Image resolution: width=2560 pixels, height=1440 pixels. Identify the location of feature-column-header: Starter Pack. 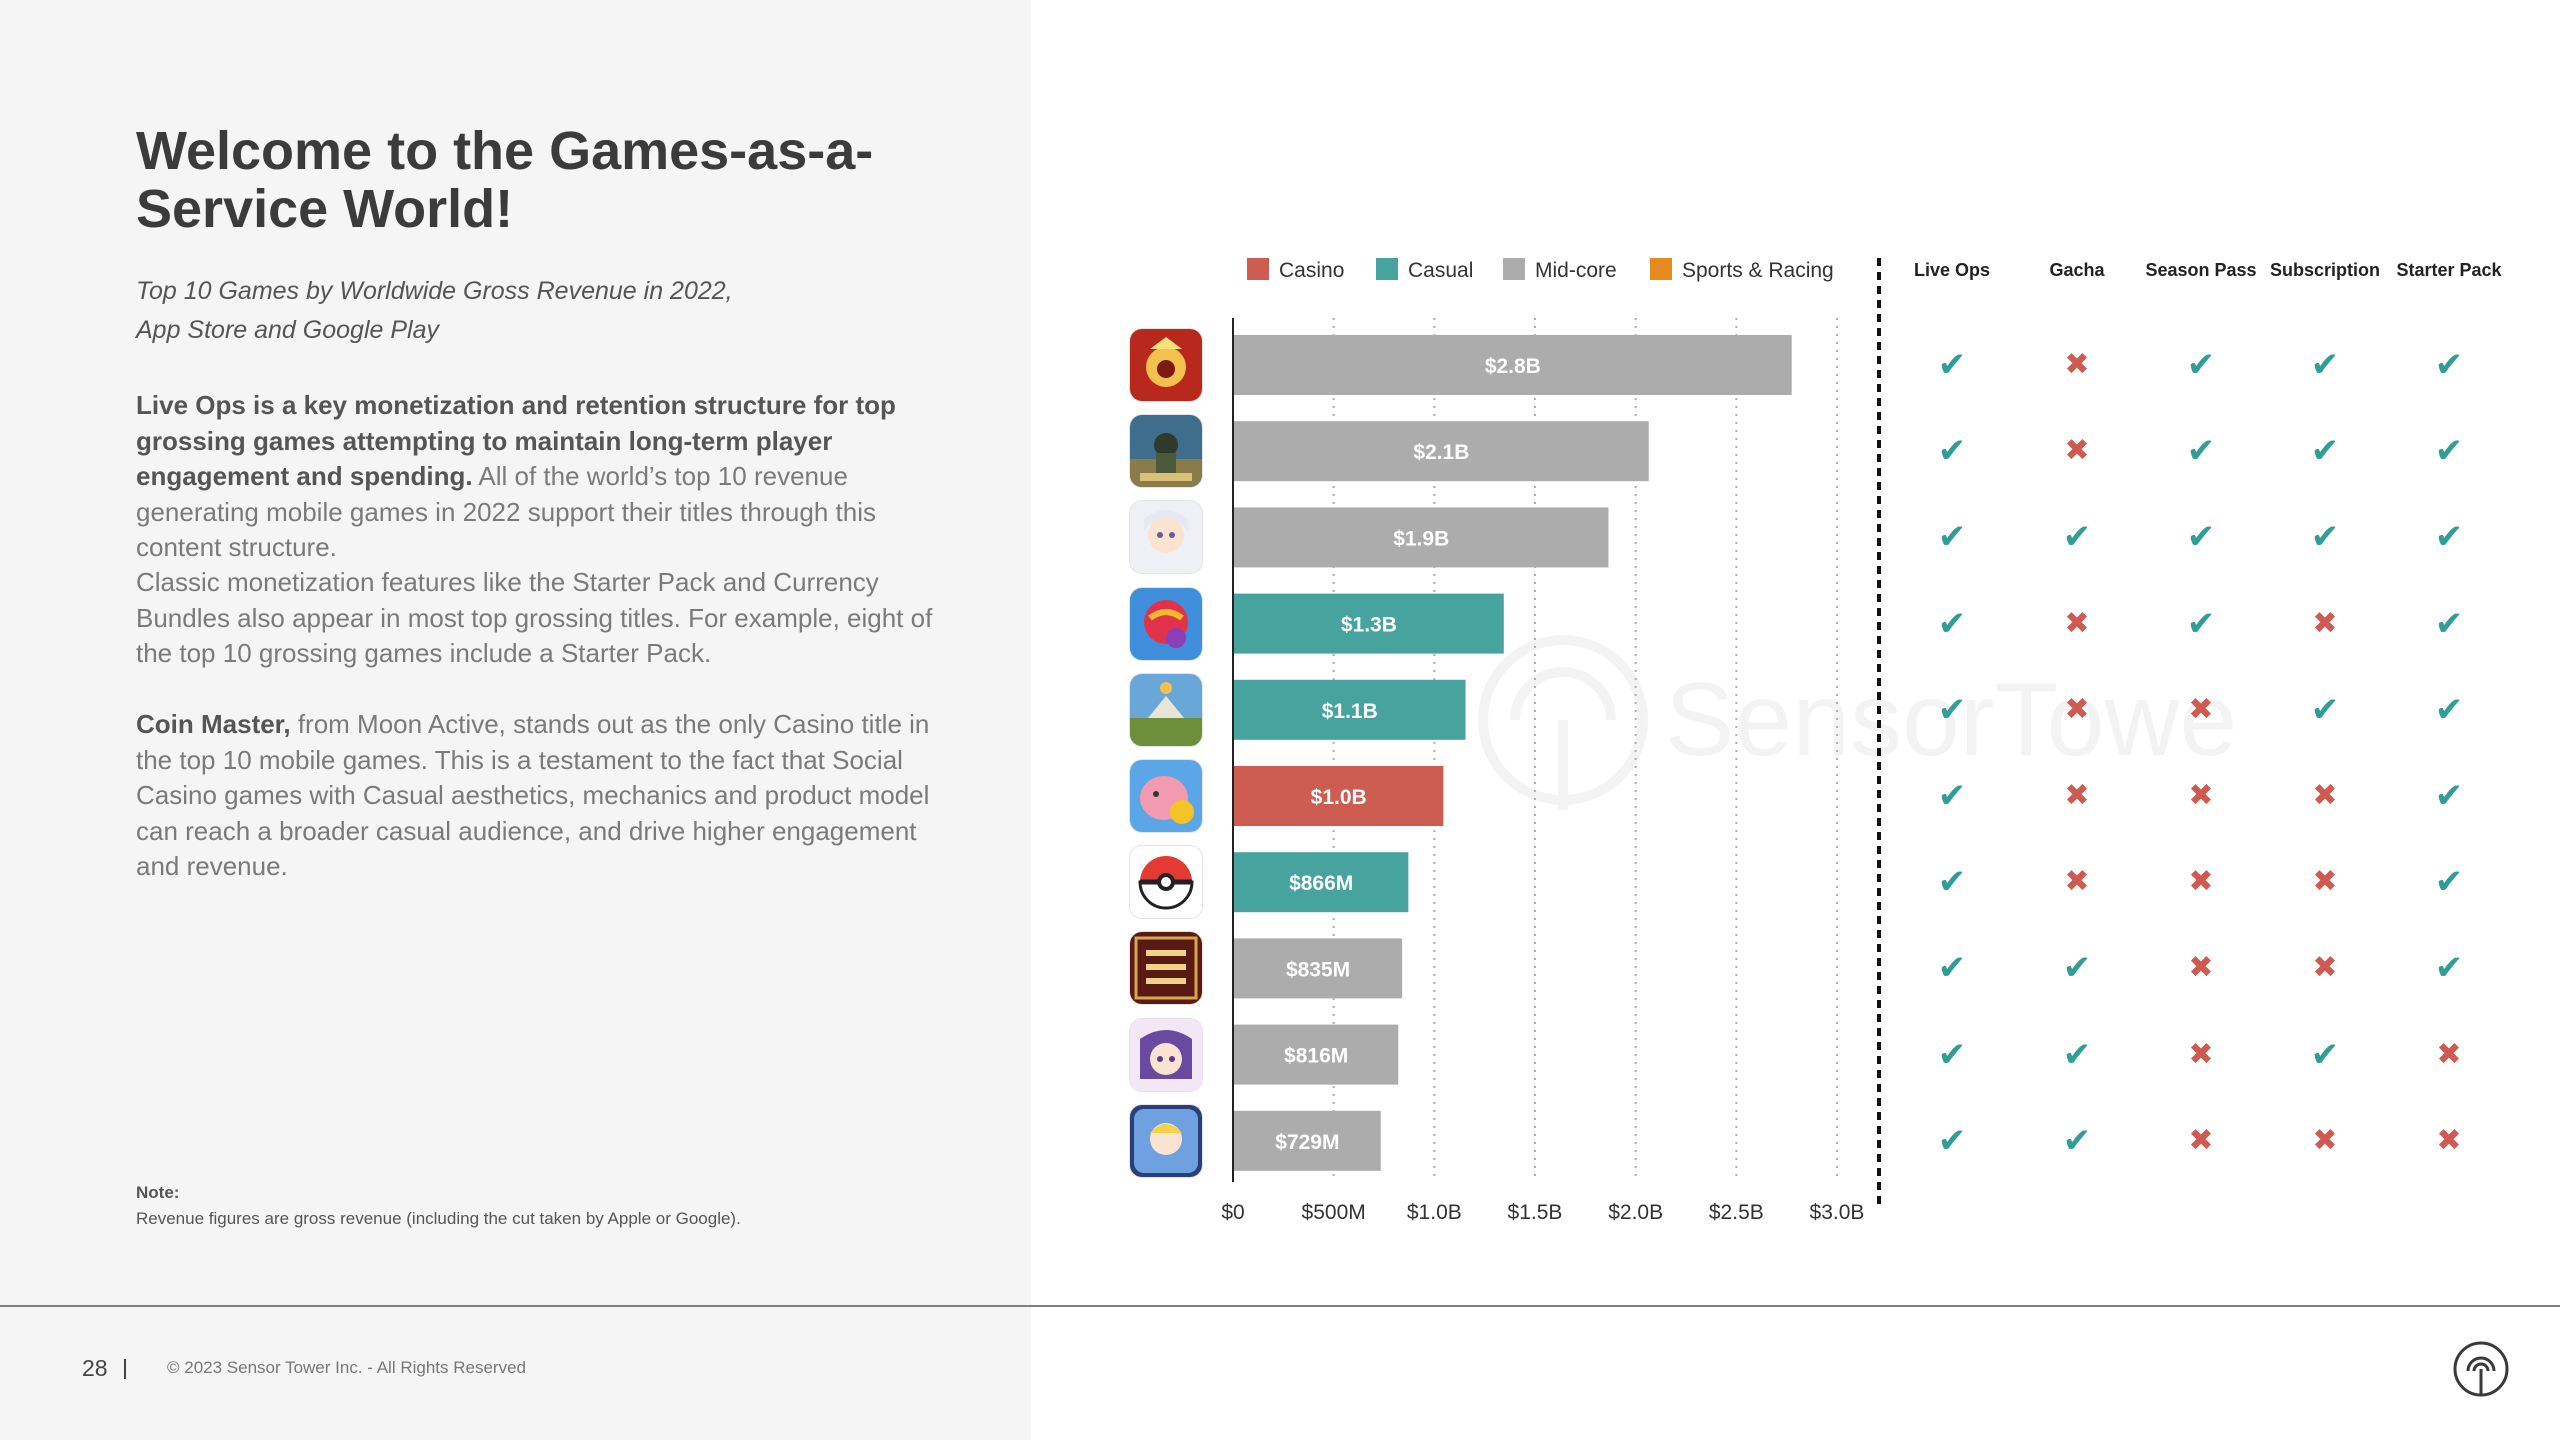
(2449, 270).